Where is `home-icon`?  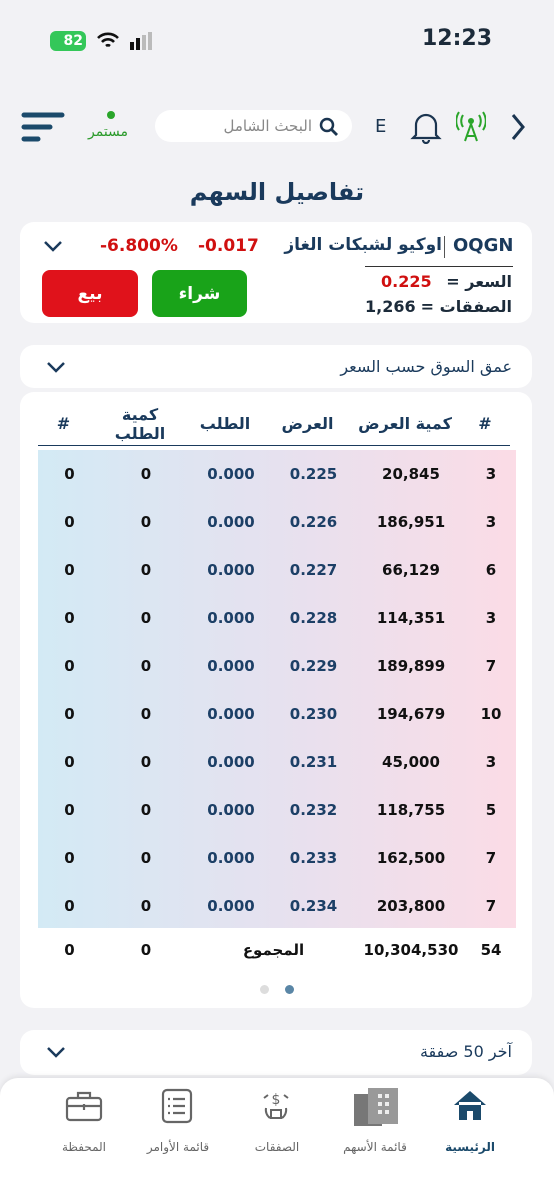
home-icon is located at coordinates (470, 1106).